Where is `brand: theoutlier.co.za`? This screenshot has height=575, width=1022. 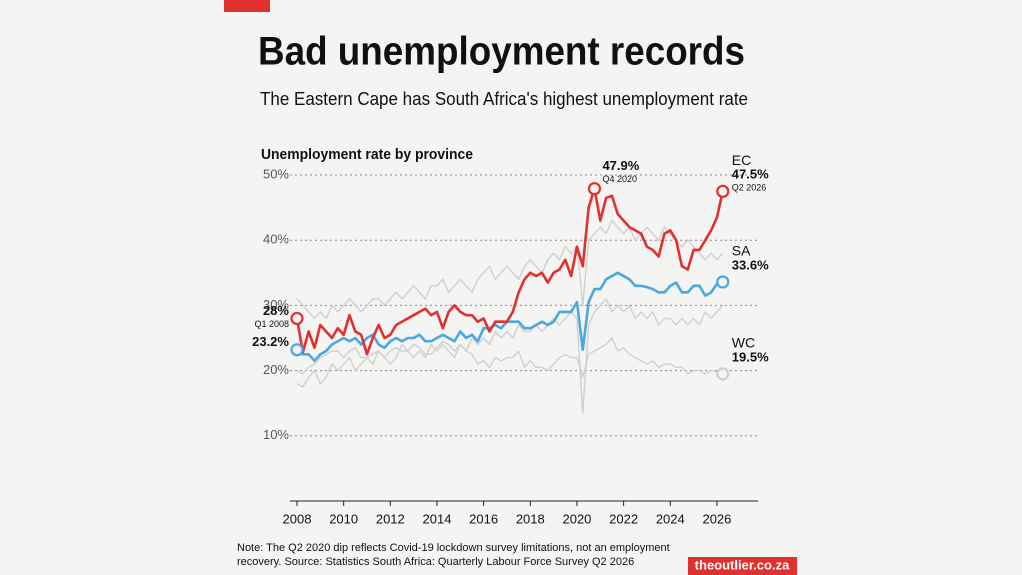
brand: theoutlier.co.za is located at coordinates (742, 564).